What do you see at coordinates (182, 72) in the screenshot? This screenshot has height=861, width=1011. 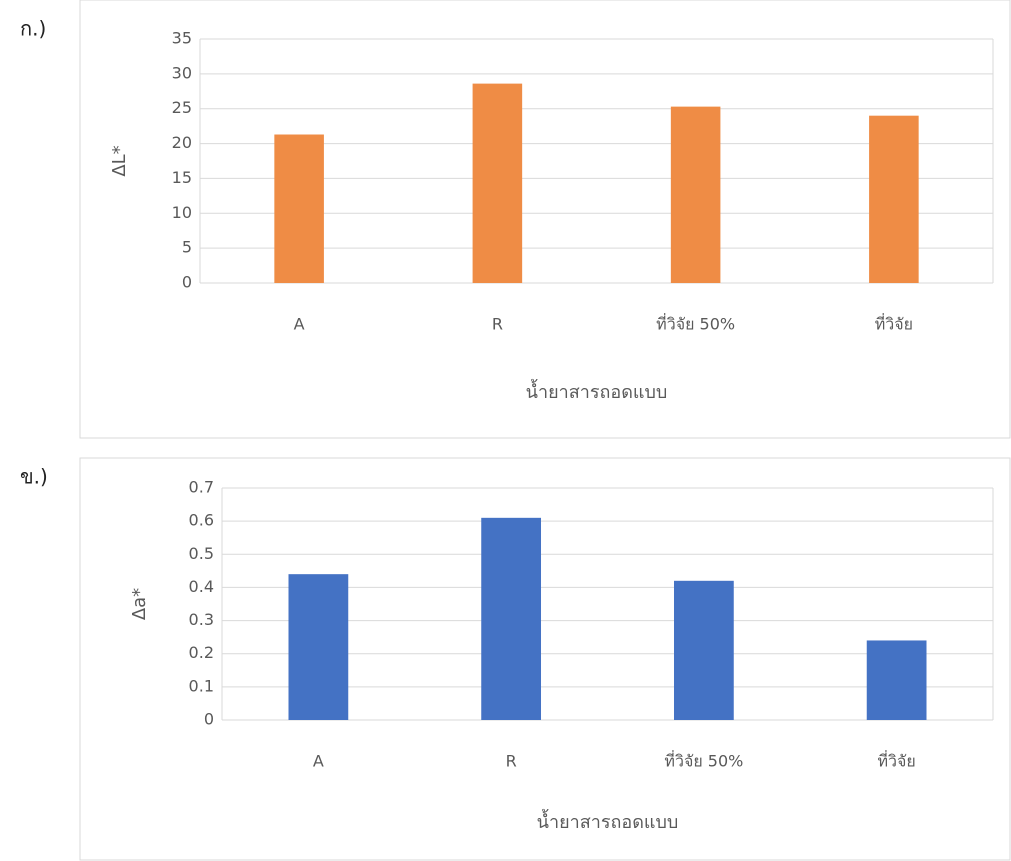 I see `y-tick-label: 30` at bounding box center [182, 72].